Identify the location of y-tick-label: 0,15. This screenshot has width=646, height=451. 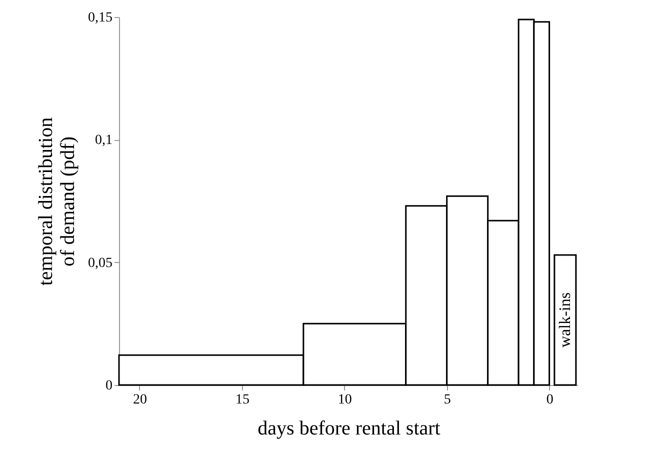
(100, 18).